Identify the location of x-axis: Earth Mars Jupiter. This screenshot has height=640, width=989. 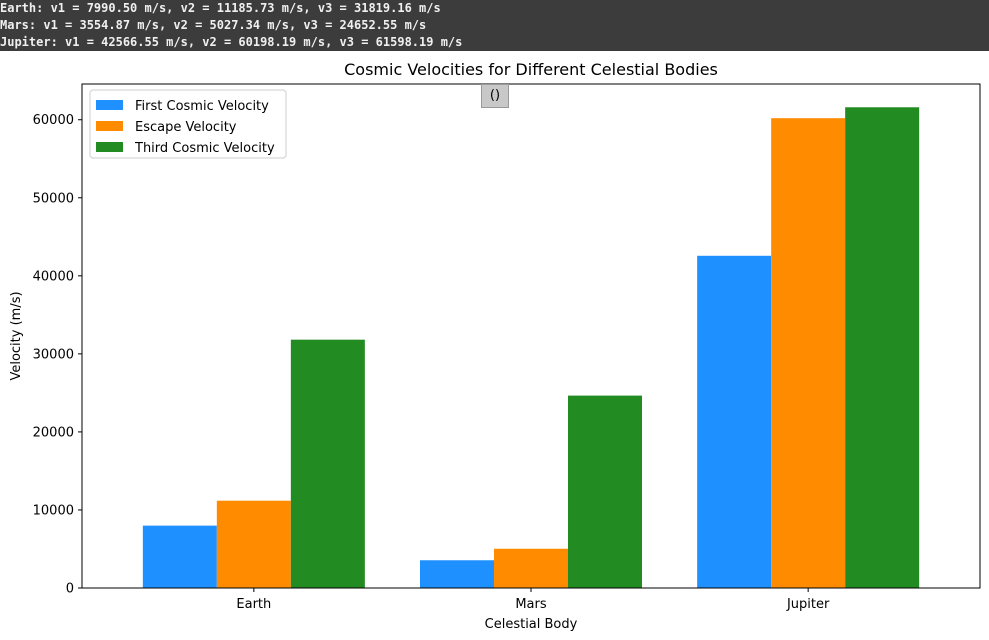
(533, 600).